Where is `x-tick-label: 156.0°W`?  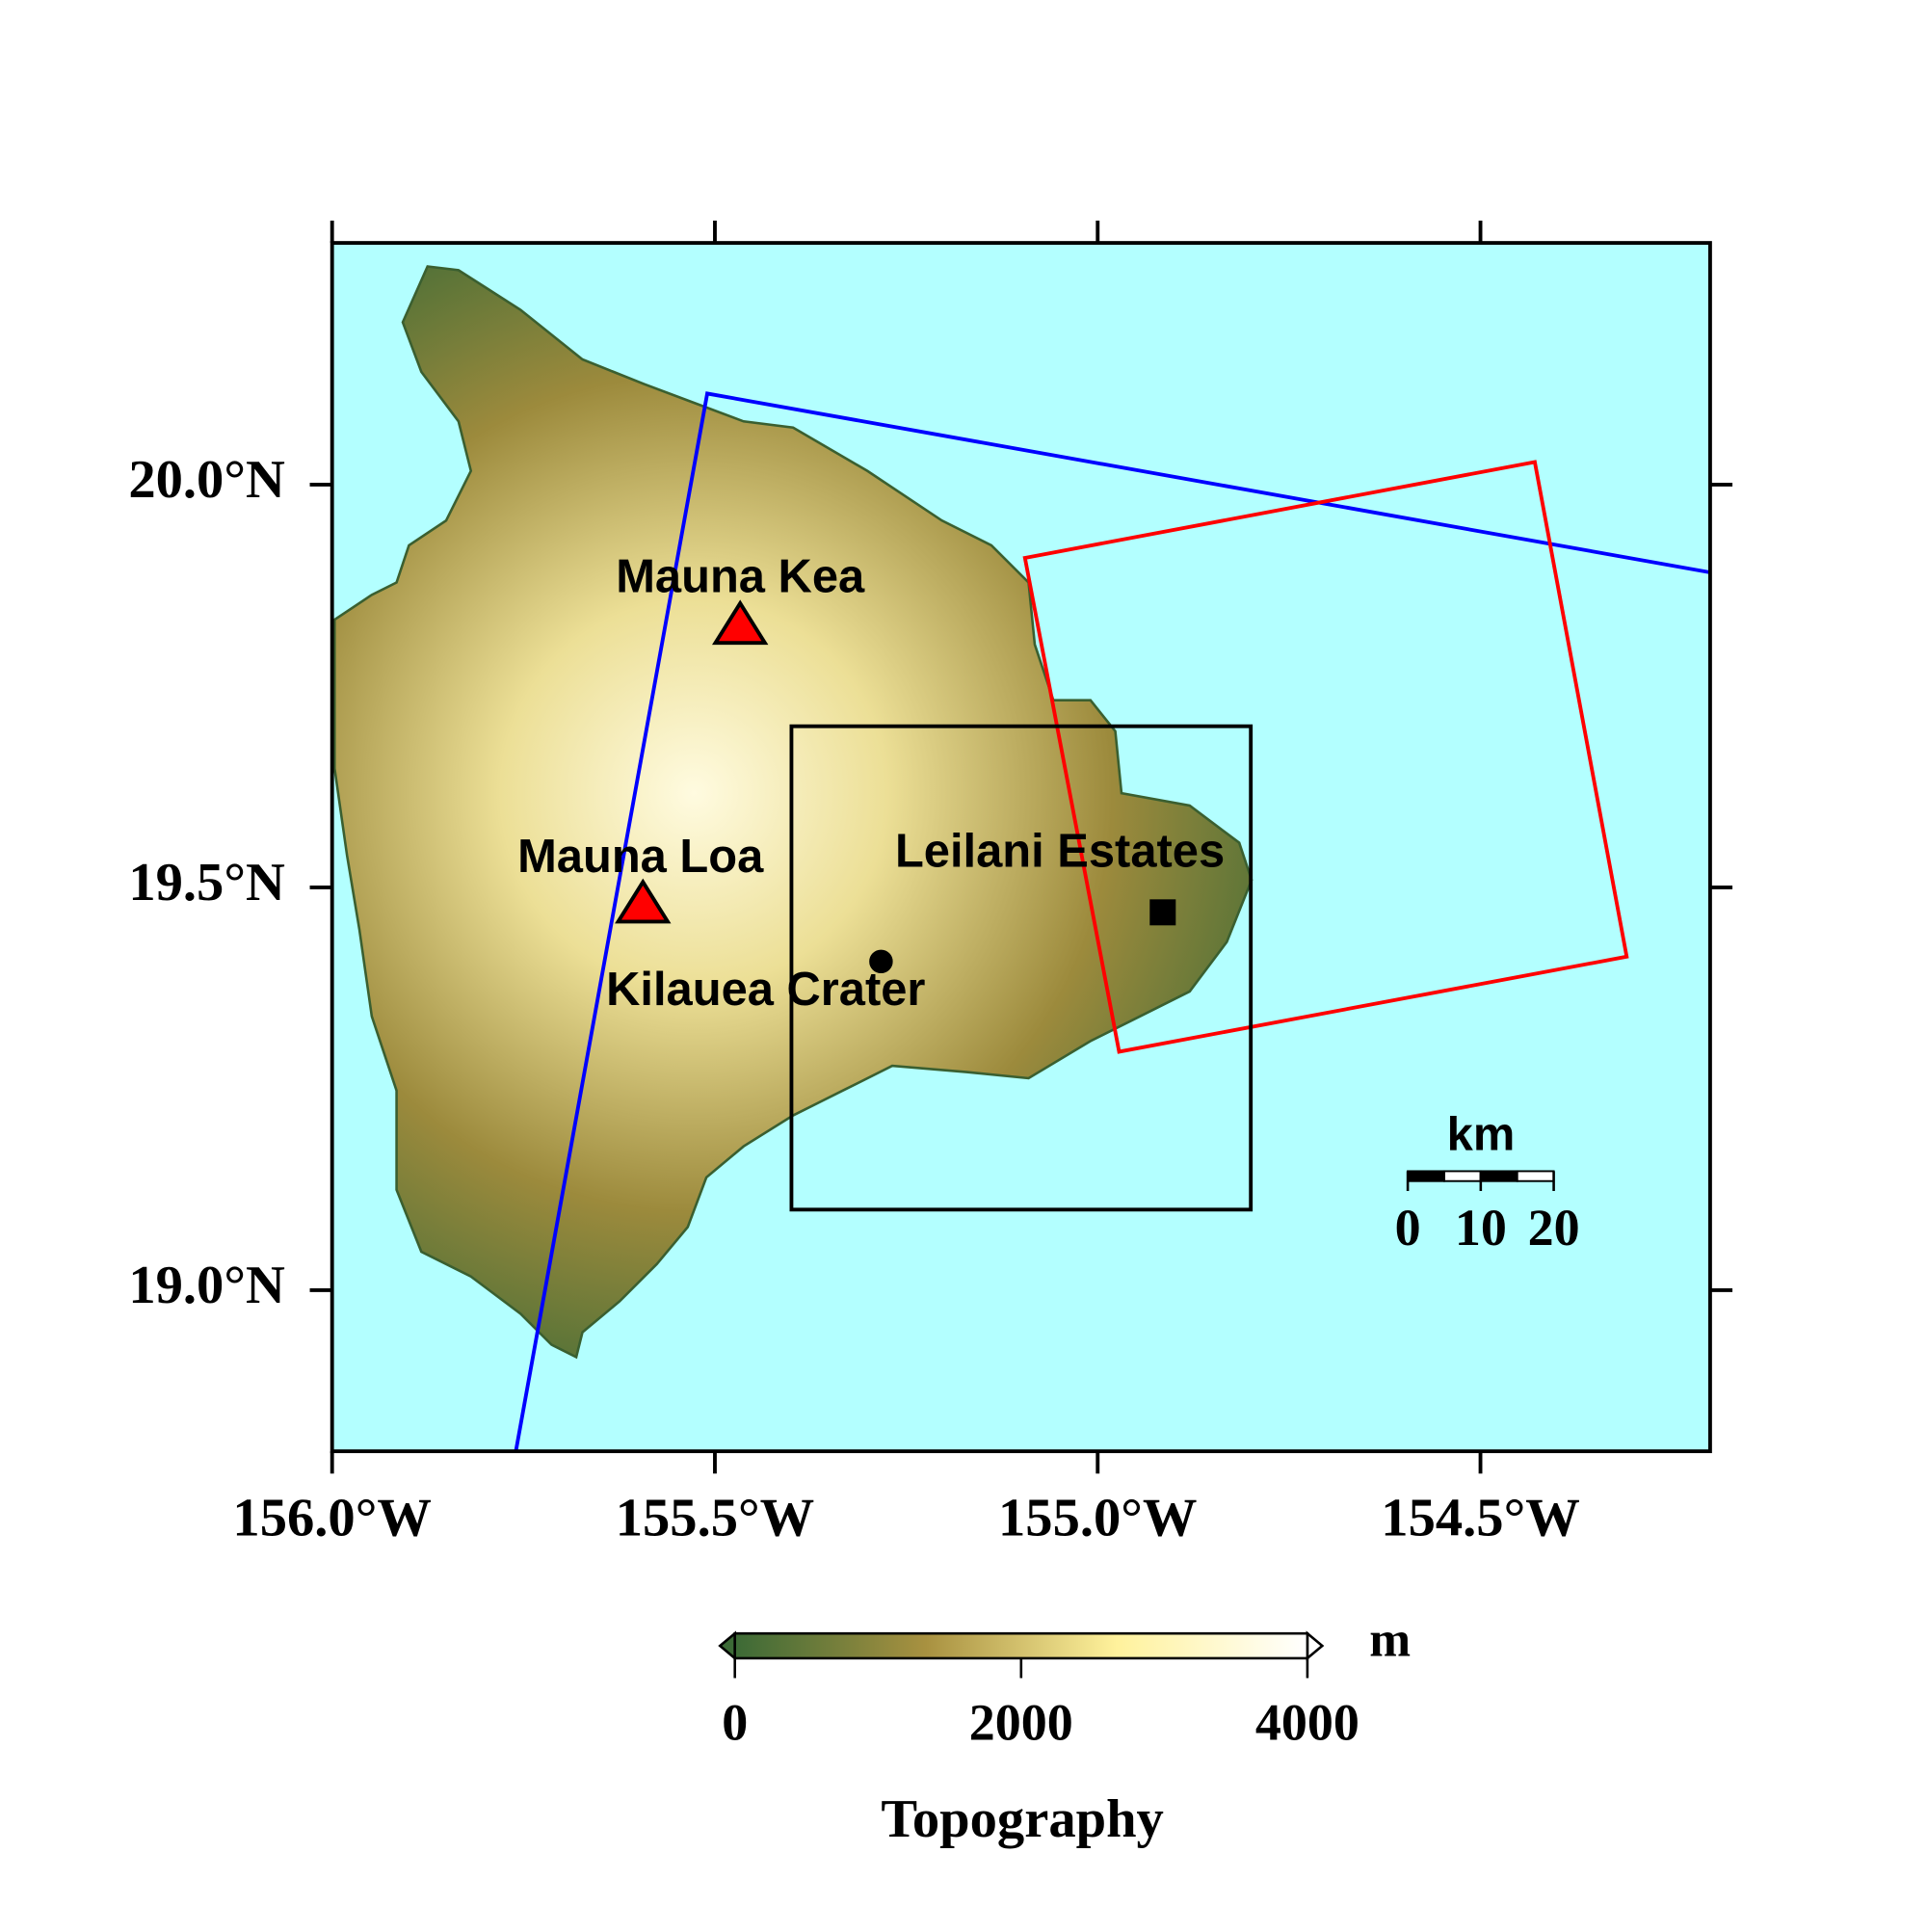
x-tick-label: 156.0°W is located at coordinates (332, 1518).